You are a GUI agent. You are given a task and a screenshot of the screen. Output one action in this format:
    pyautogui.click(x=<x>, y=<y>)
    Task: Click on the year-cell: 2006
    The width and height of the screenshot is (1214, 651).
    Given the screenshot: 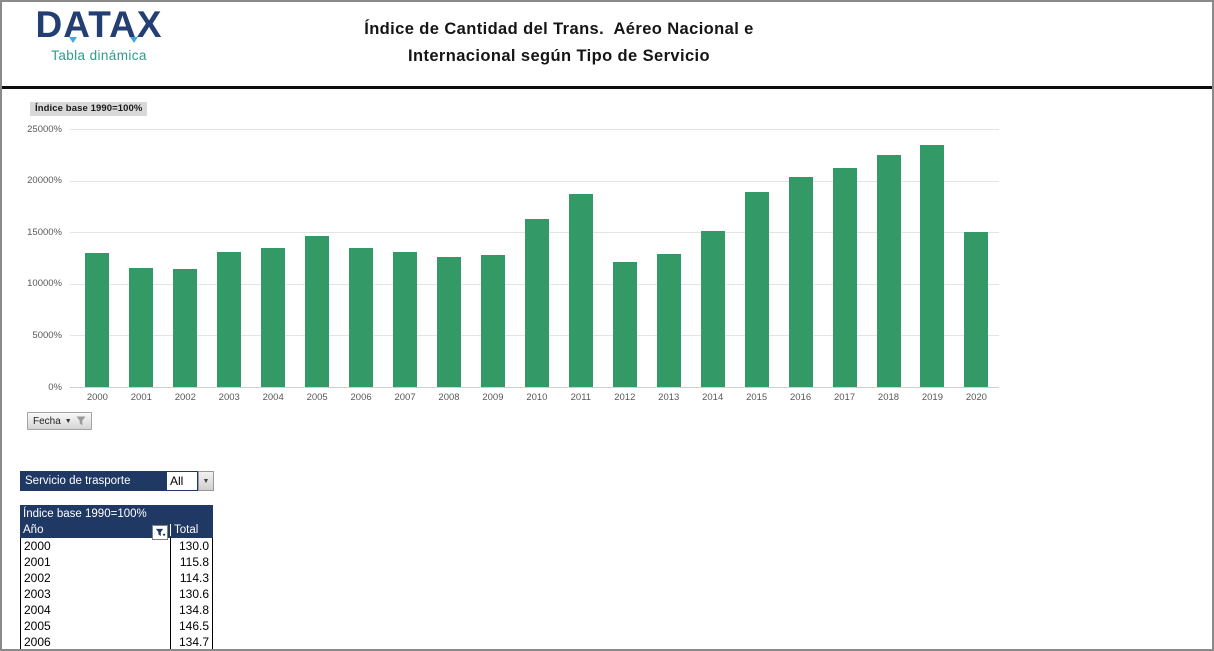 What is the action you would take?
    pyautogui.click(x=95, y=641)
    